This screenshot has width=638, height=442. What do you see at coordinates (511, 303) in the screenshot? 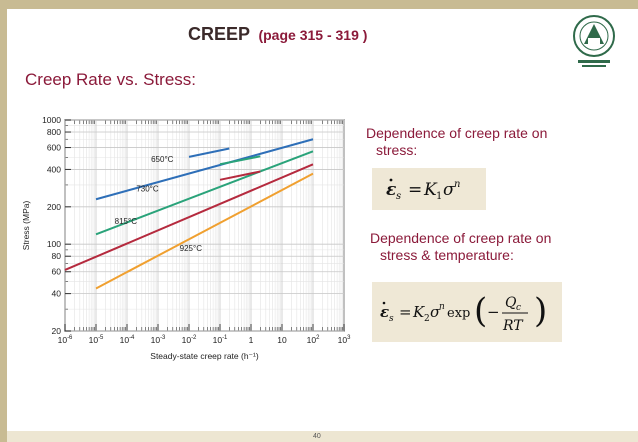
I see `svg-text: Q` at bounding box center [511, 303].